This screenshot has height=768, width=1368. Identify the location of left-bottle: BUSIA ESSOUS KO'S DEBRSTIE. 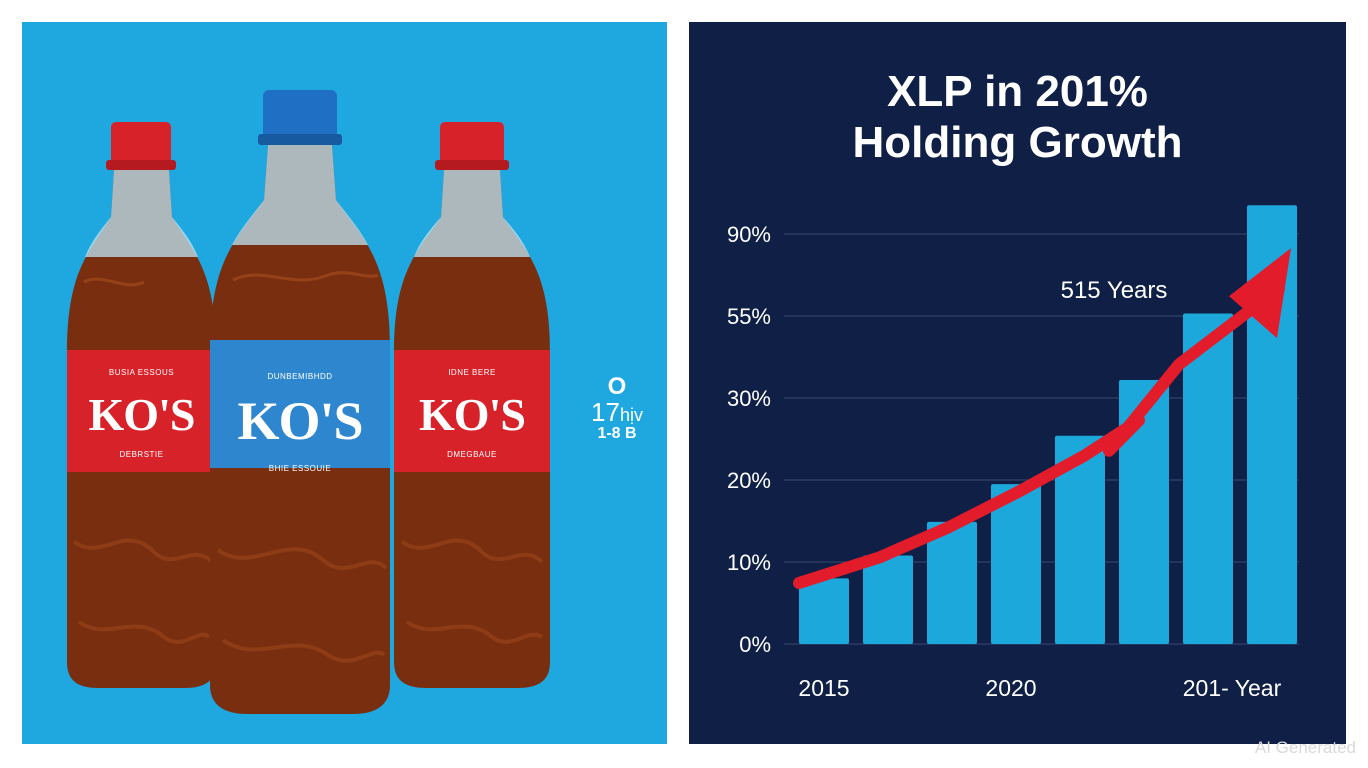
(141, 405).